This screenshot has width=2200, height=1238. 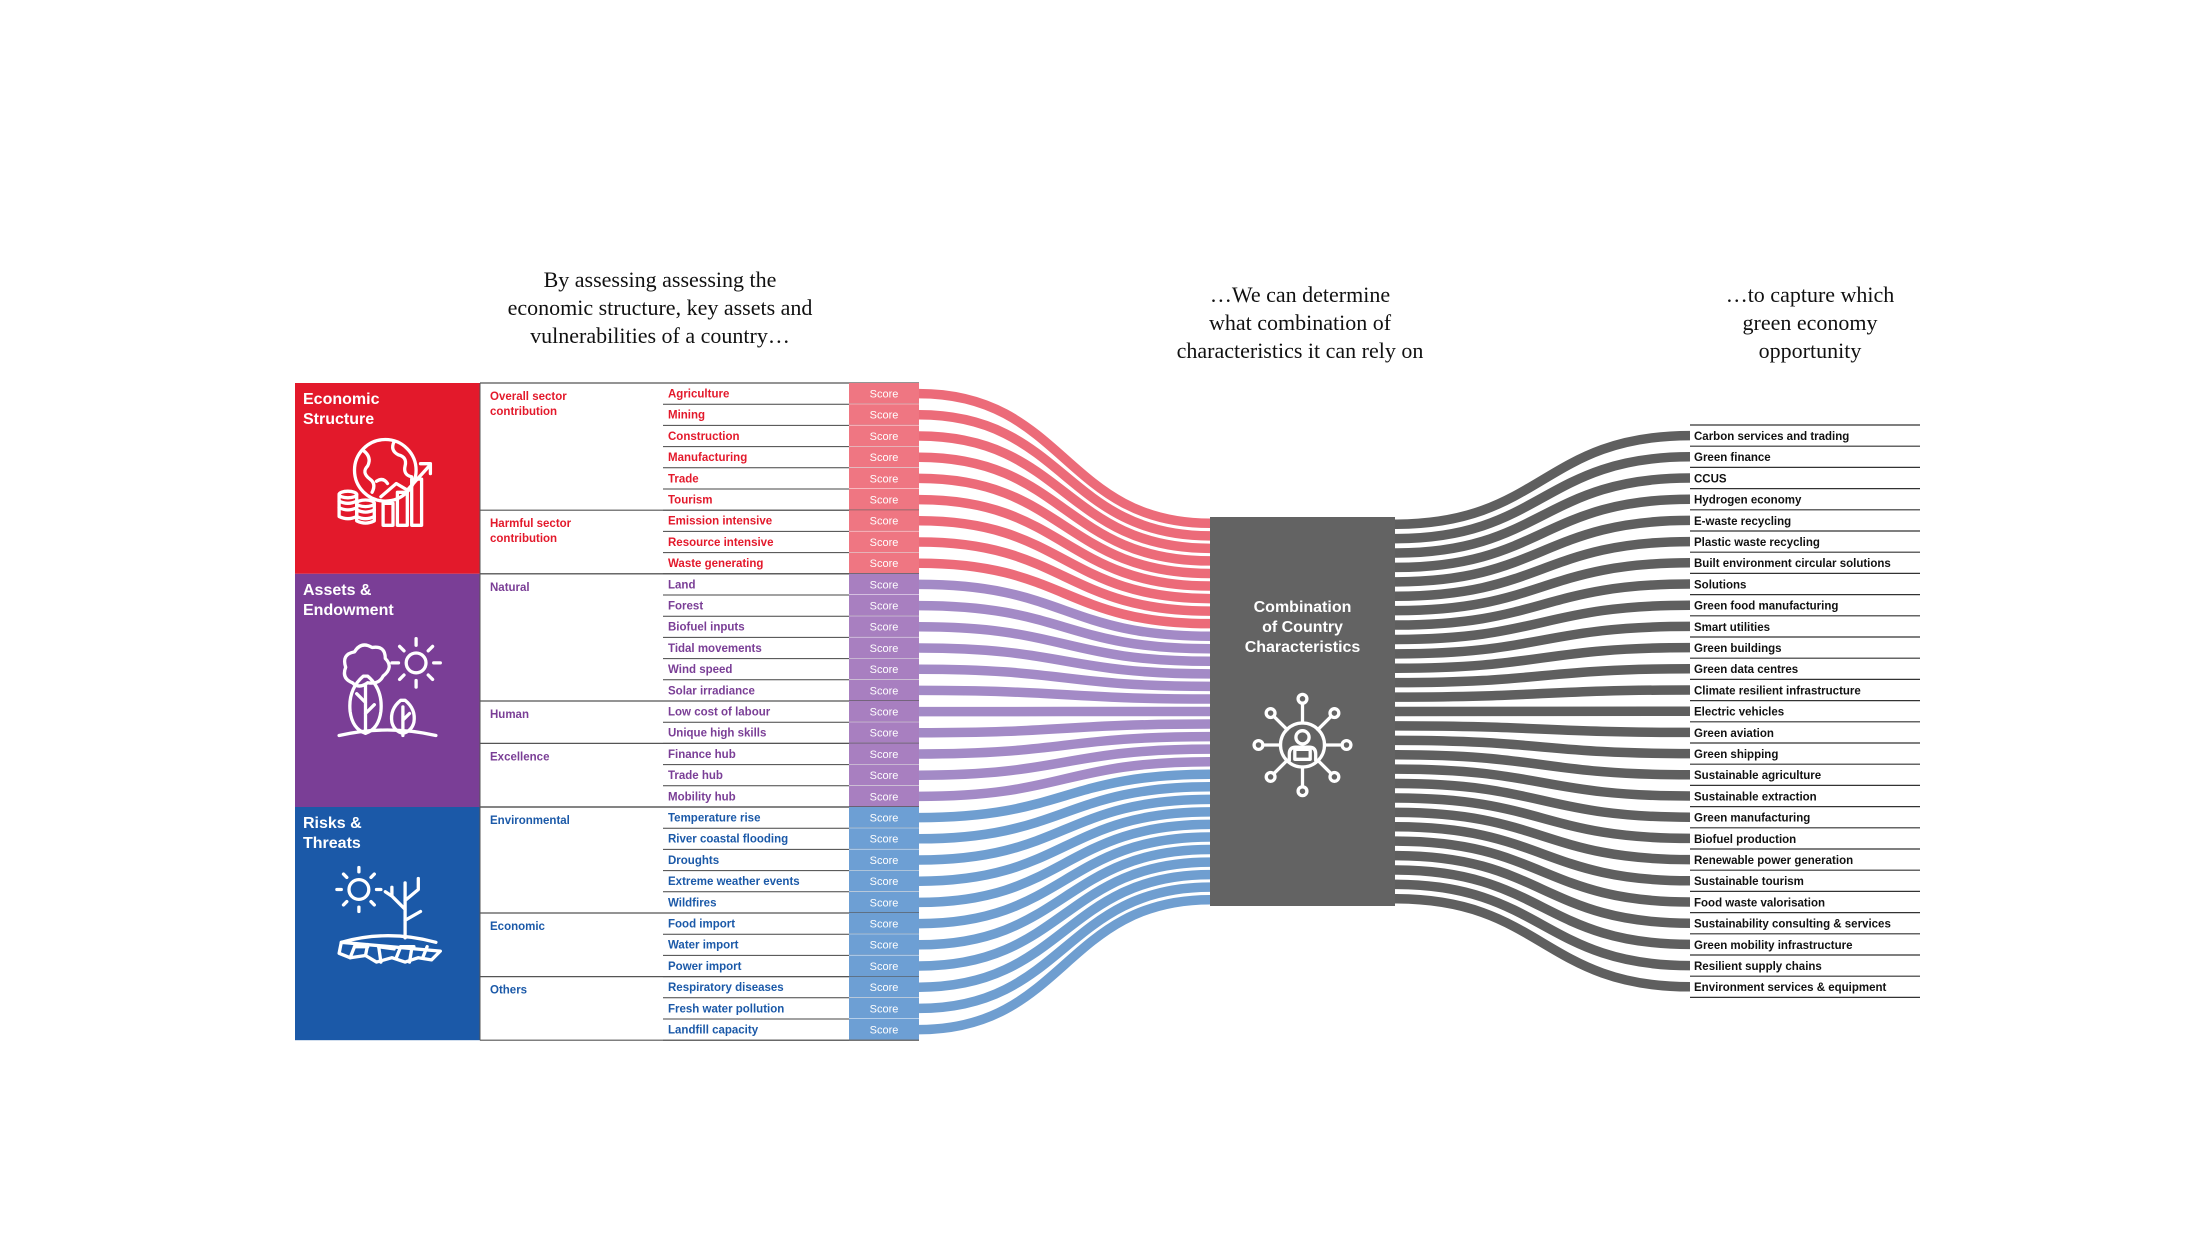 I want to click on indicator-label: Water import, so click(x=703, y=946).